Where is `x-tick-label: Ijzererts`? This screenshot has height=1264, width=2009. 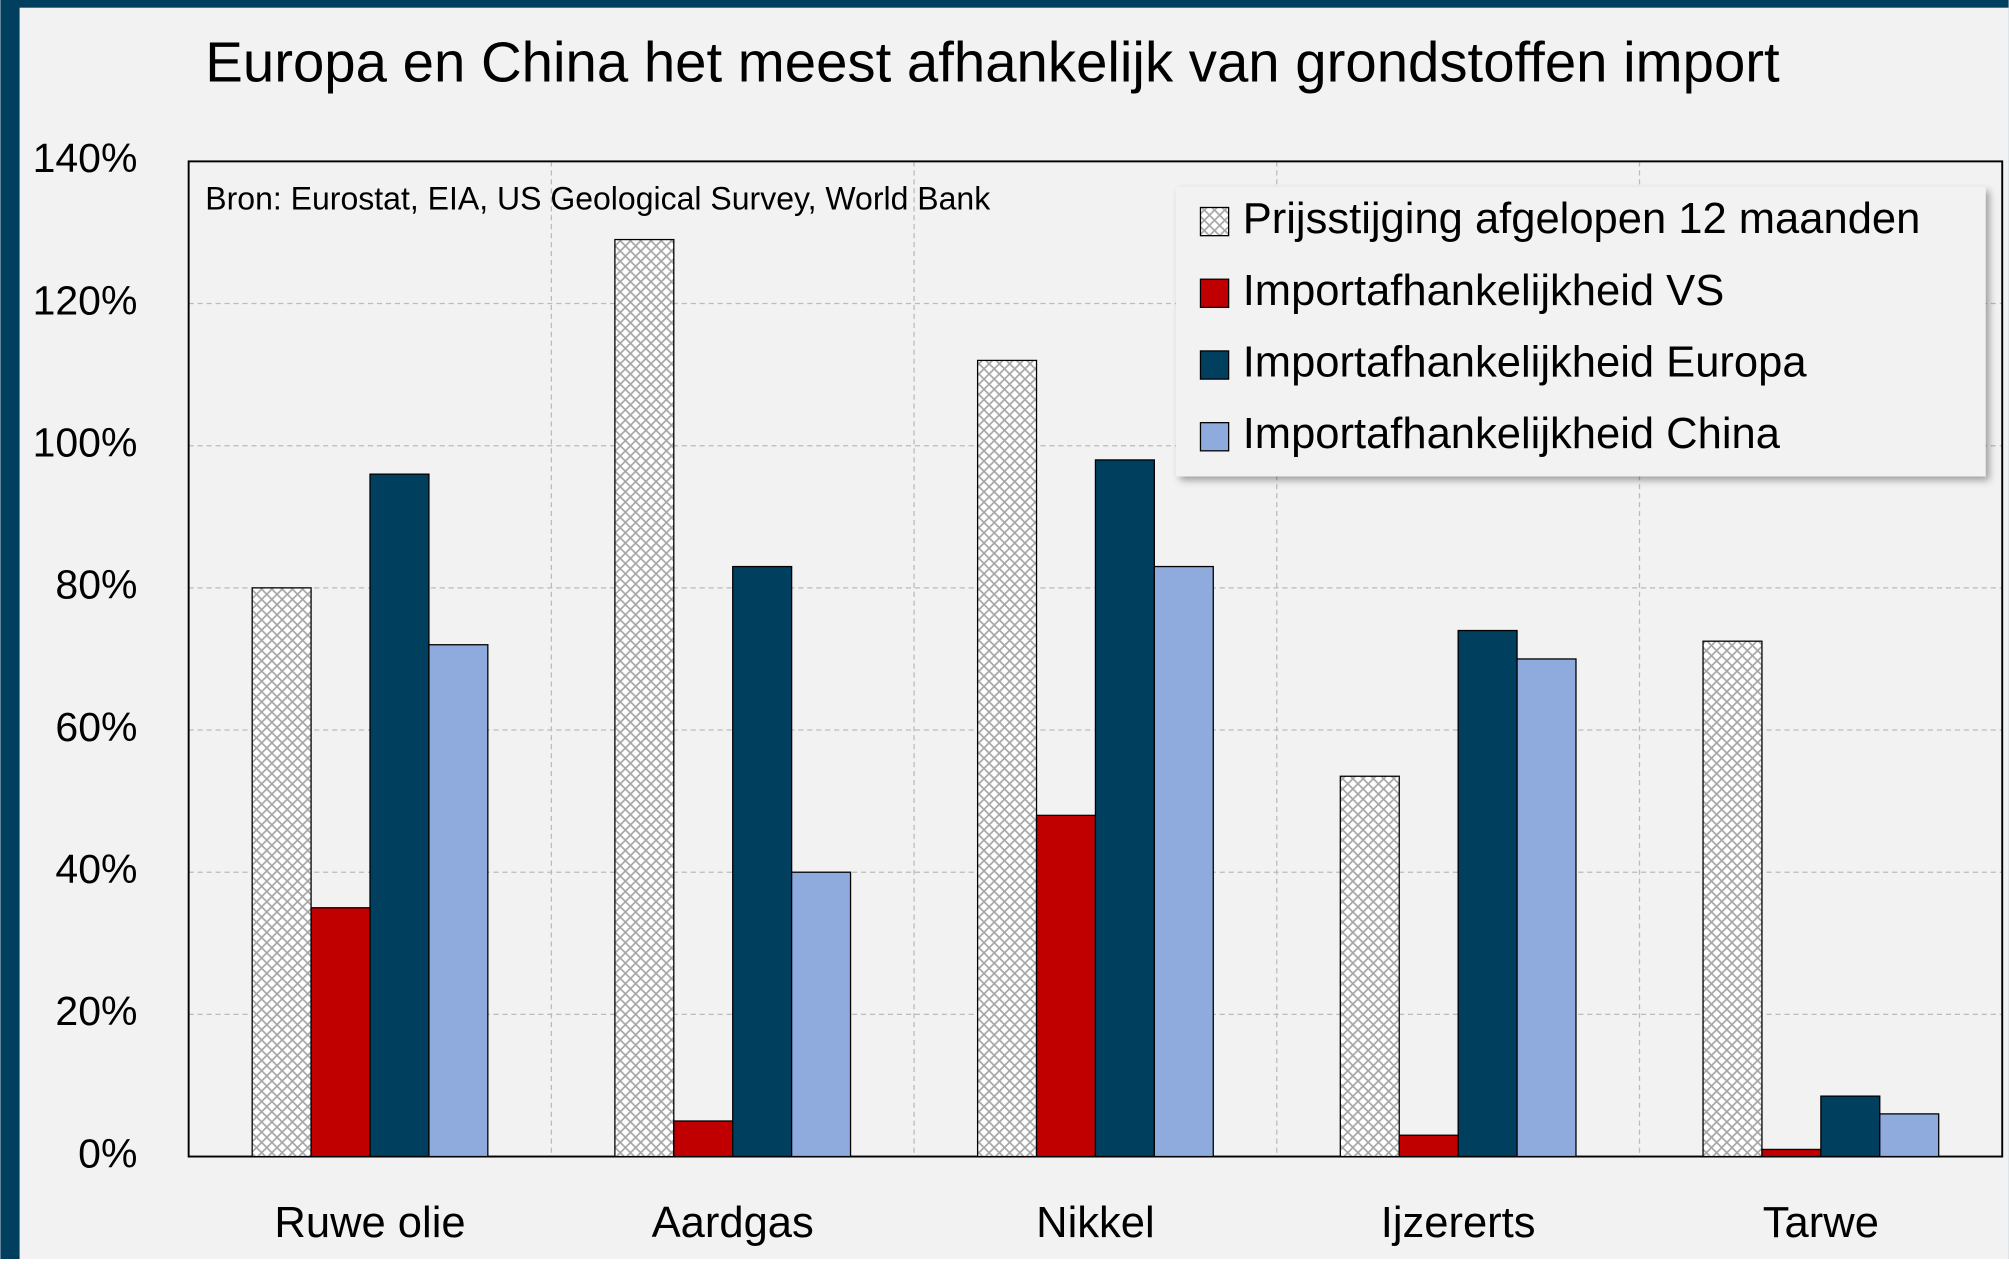 x-tick-label: Ijzererts is located at coordinates (1458, 1223).